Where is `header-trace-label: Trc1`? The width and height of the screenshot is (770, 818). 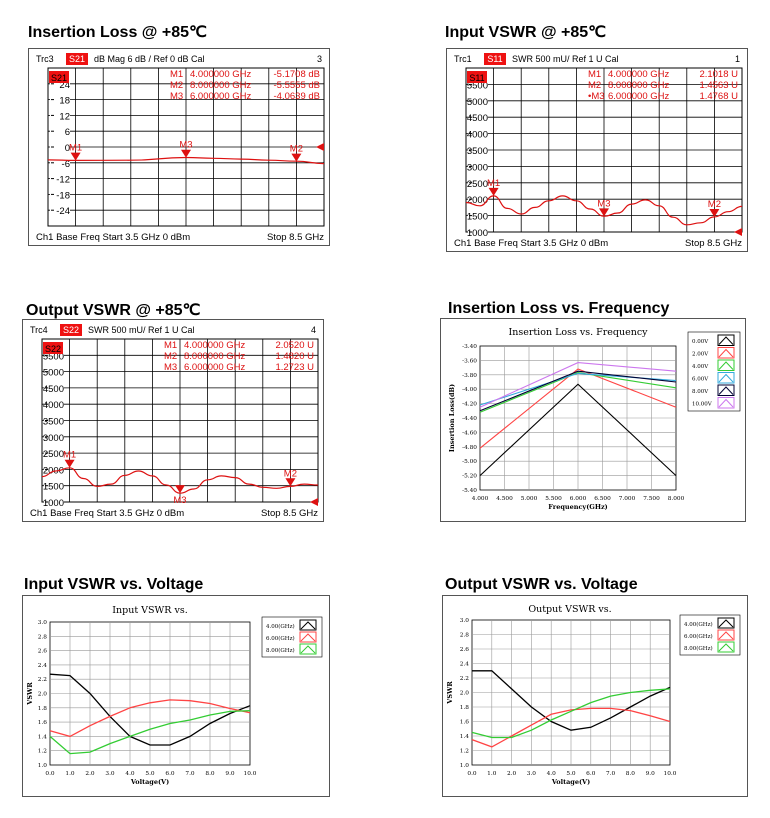 header-trace-label: Trc1 is located at coordinates (463, 59).